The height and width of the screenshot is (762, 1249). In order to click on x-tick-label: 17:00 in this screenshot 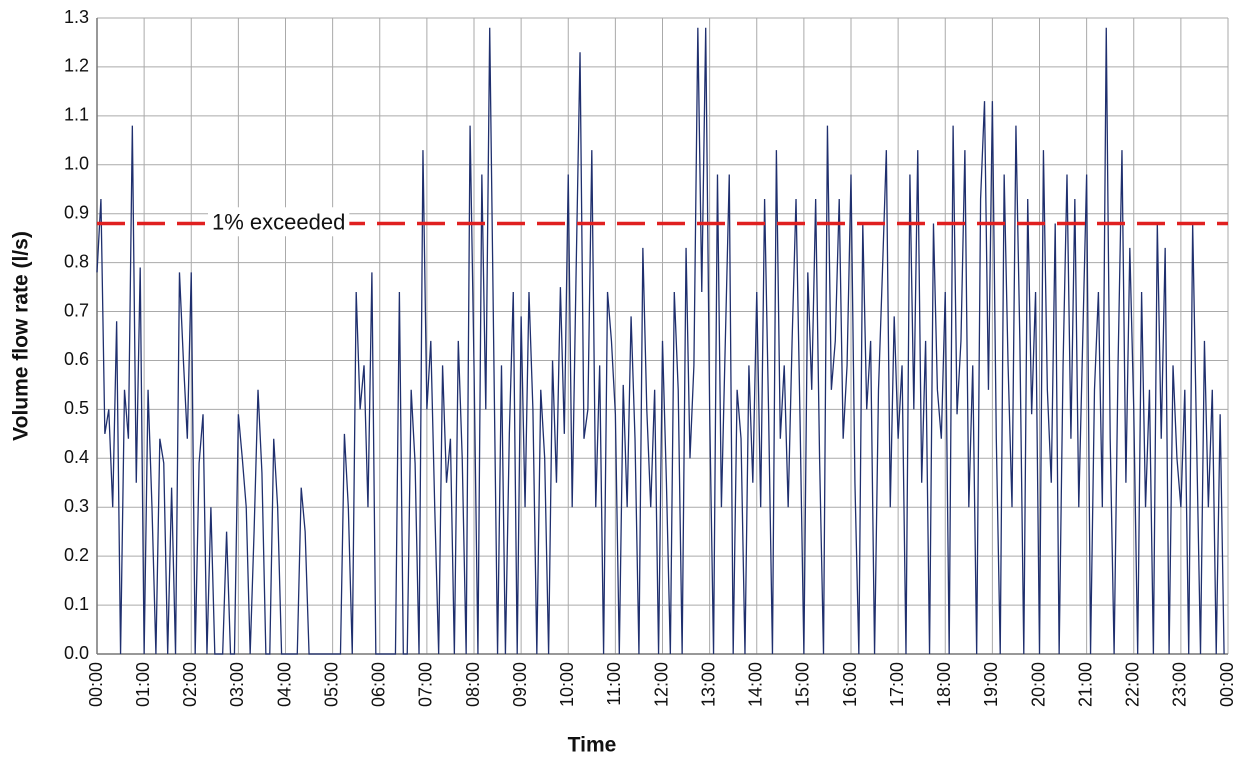, I will do `click(897, 684)`.